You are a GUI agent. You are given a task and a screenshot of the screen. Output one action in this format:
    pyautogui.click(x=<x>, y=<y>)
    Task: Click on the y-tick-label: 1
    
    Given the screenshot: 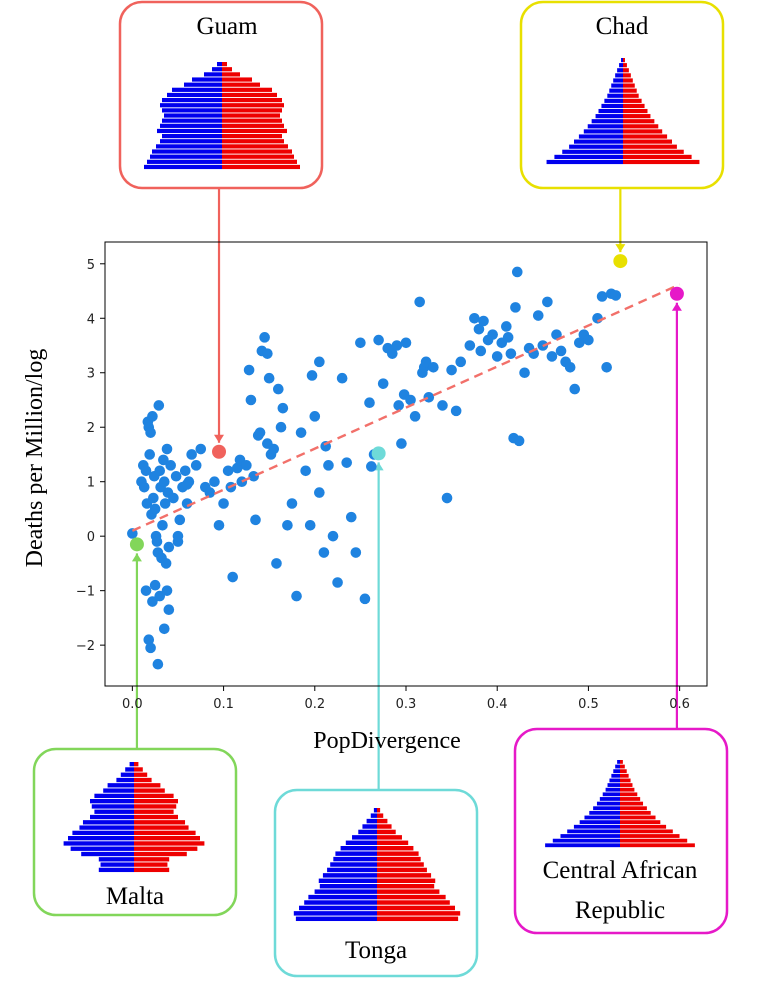 What is the action you would take?
    pyautogui.click(x=91, y=483)
    